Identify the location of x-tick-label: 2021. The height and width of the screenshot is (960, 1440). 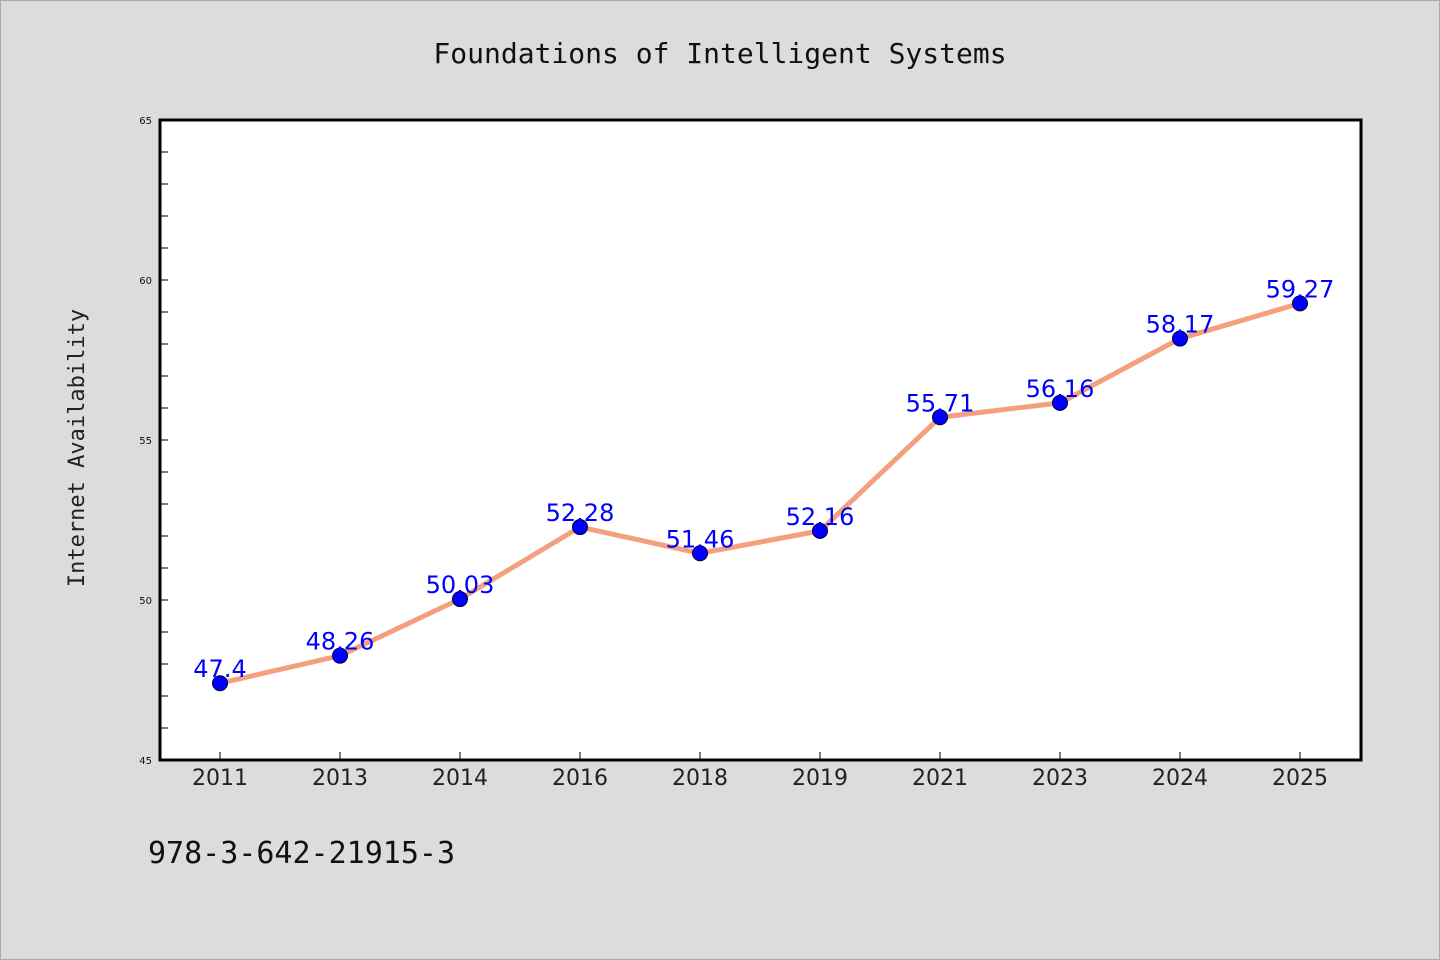
(940, 778).